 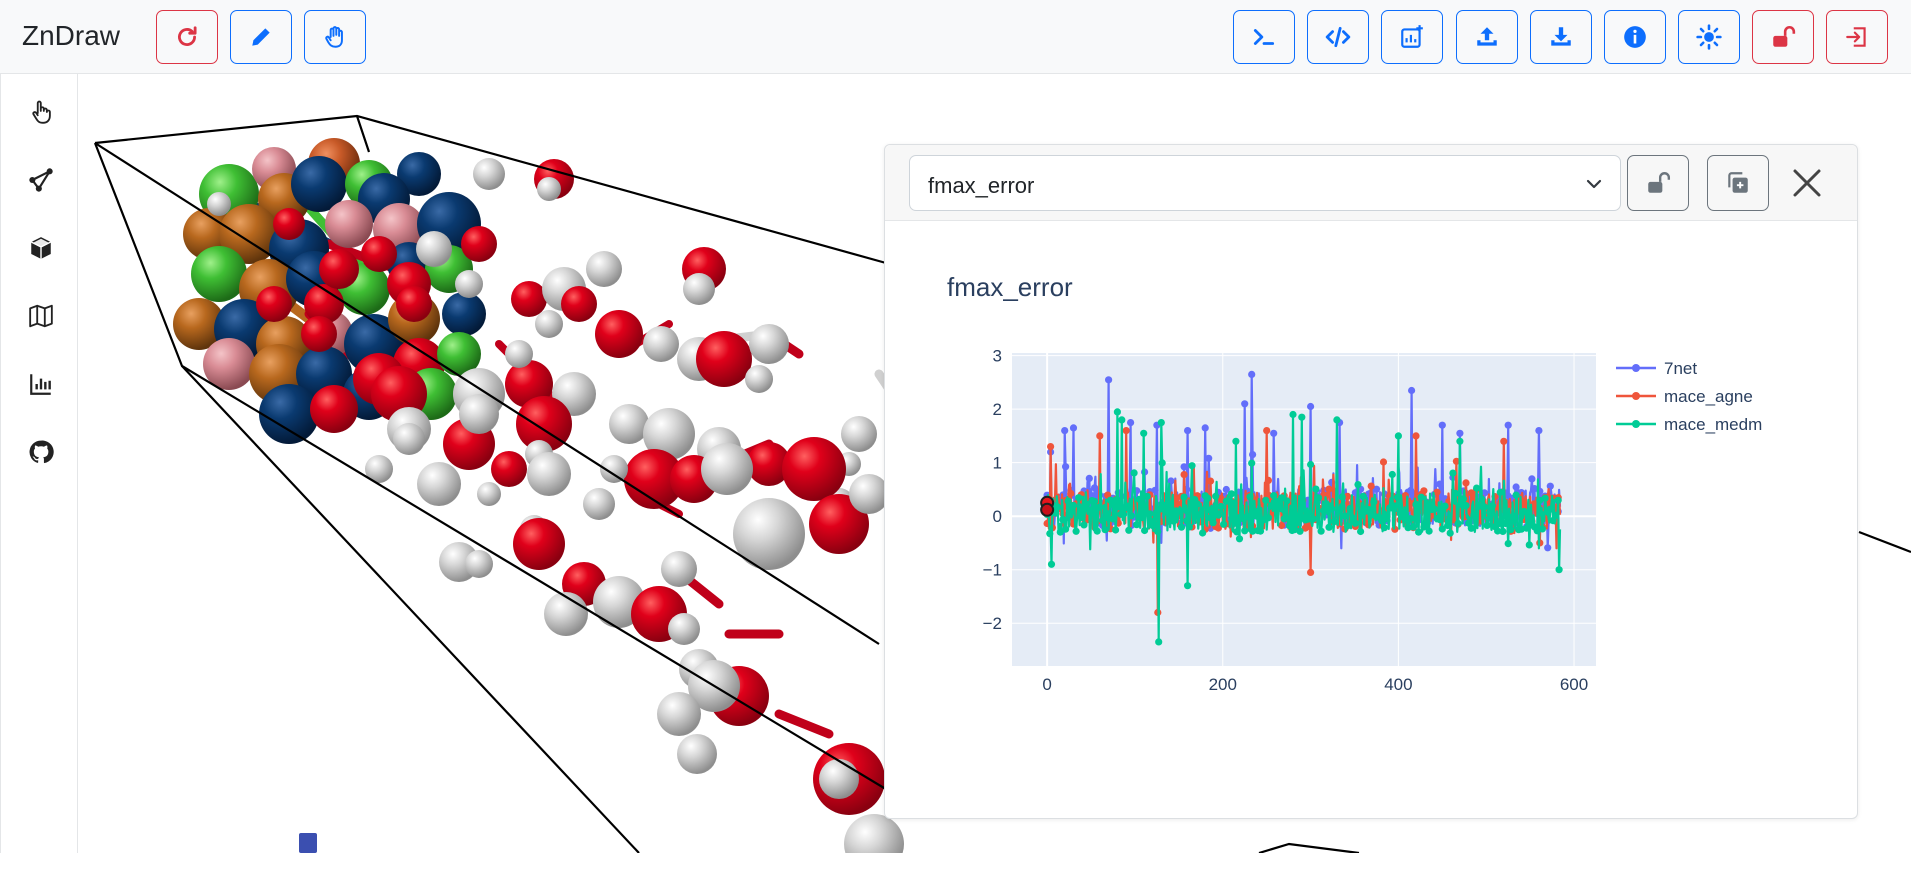 I want to click on legend-item: mace_agne, so click(x=1684, y=396).